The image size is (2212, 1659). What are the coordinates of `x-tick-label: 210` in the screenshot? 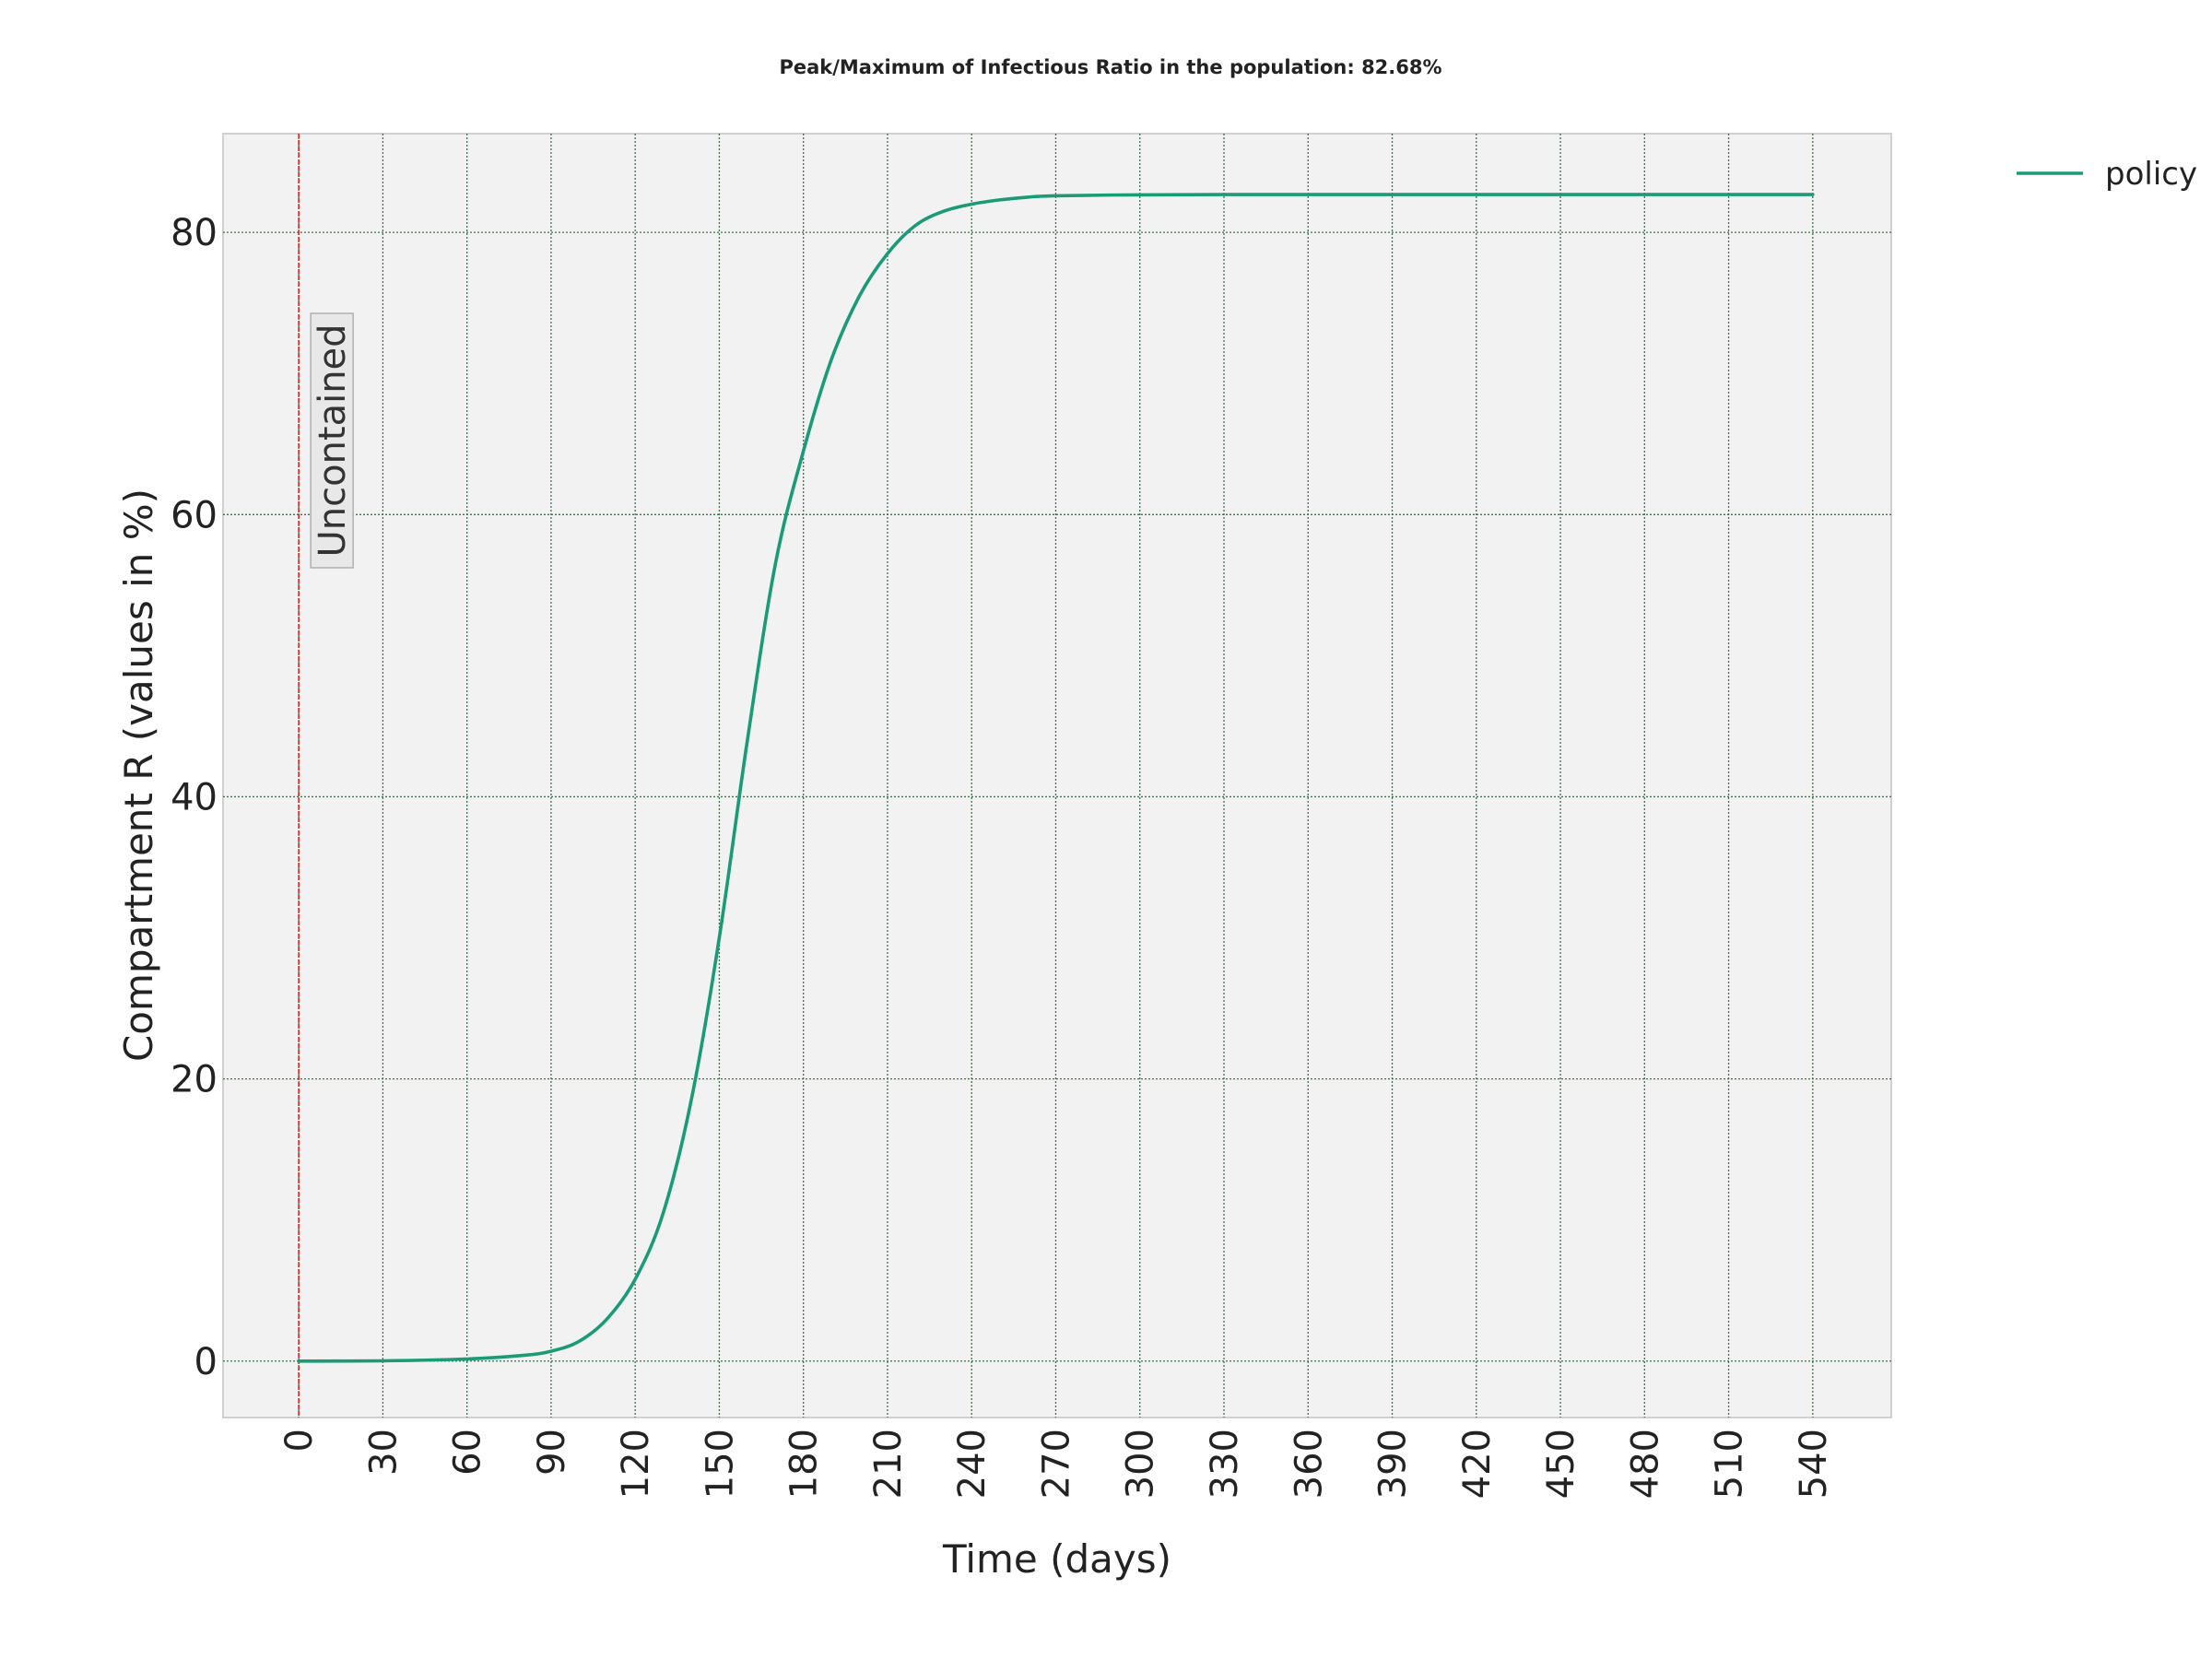 It's located at (888, 1464).